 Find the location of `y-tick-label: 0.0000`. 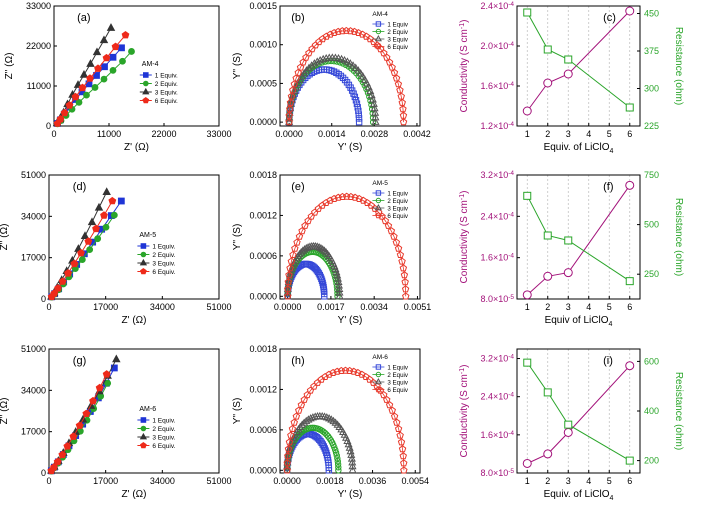

y-tick-label: 0.0000 is located at coordinates (263, 122).